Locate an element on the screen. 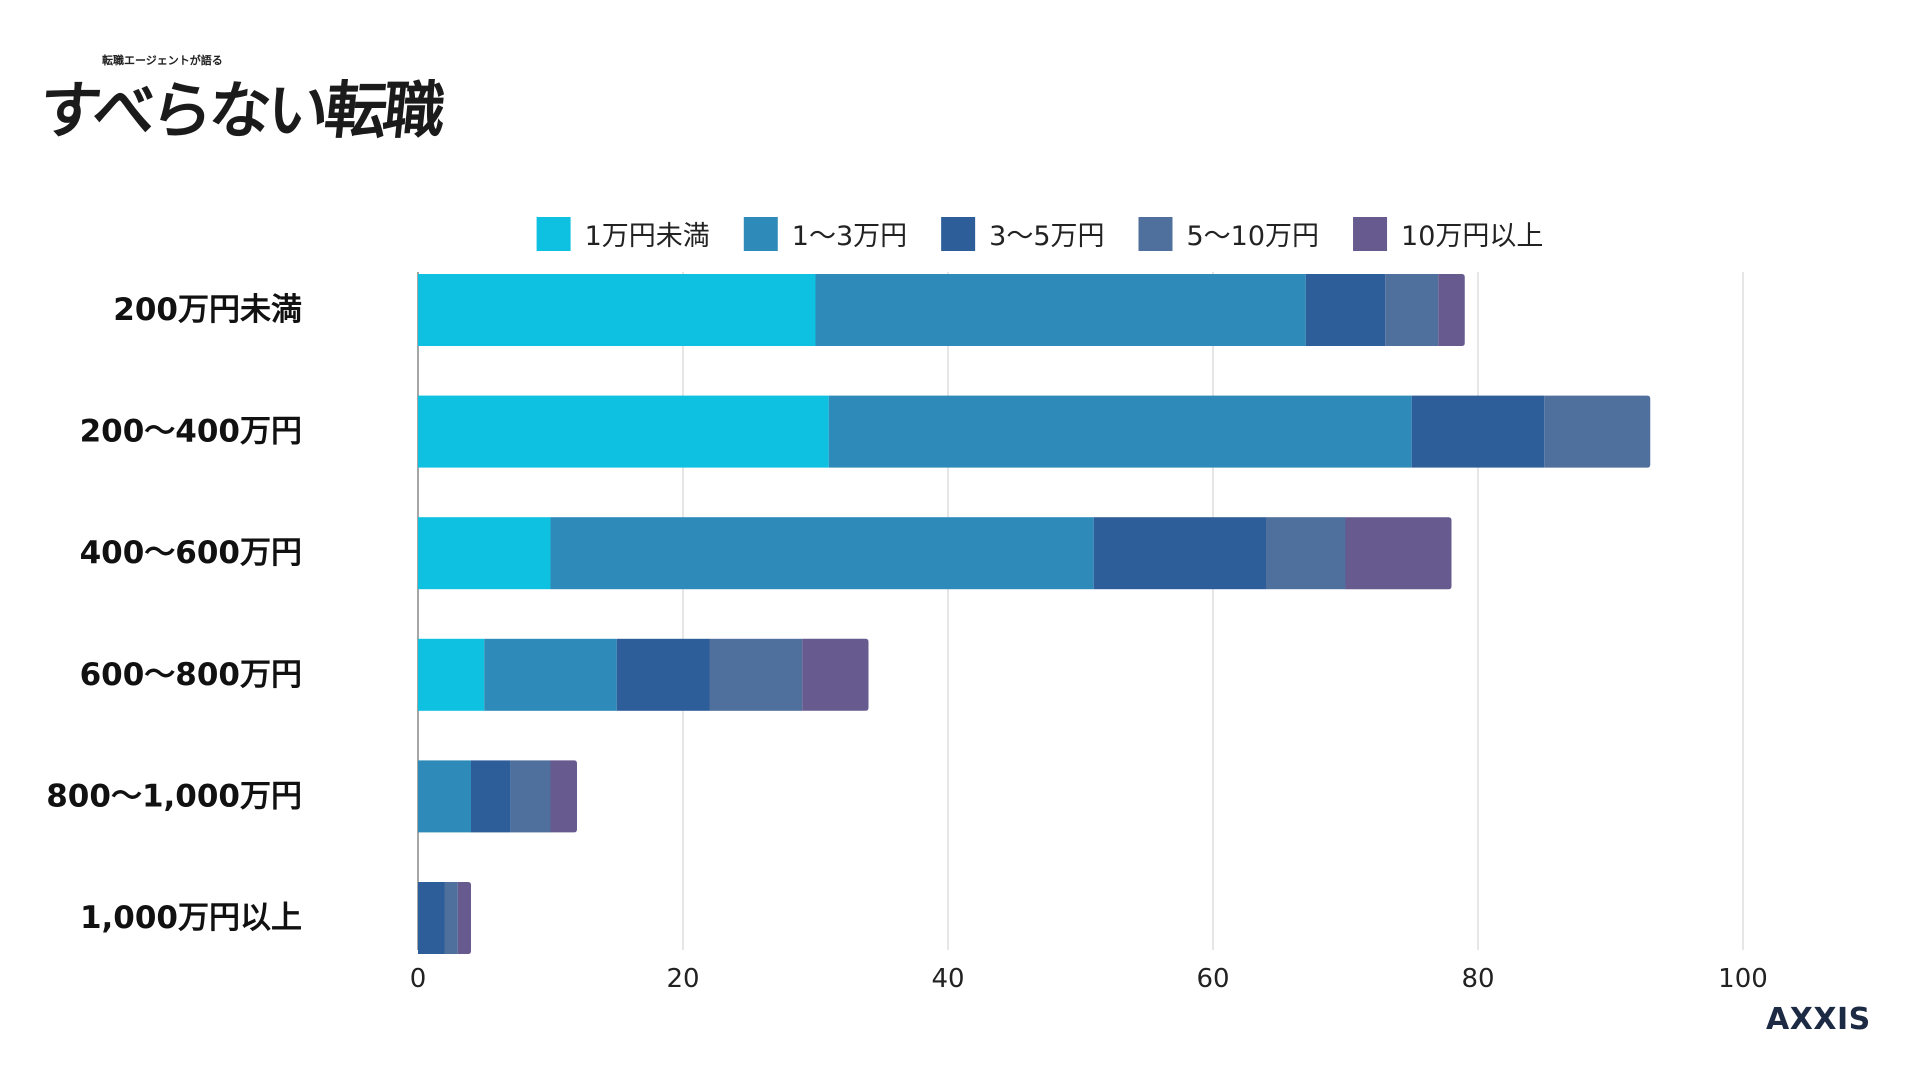  legend-item: 10万円以上 is located at coordinates (1448, 234).